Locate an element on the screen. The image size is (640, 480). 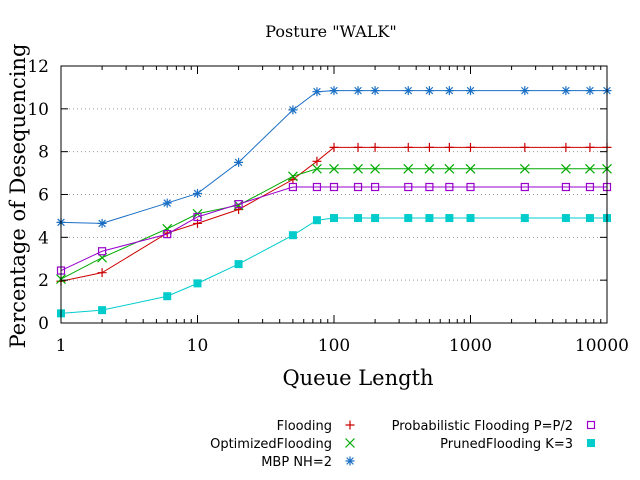
chart-title: Posture "WALK" is located at coordinates (330, 31).